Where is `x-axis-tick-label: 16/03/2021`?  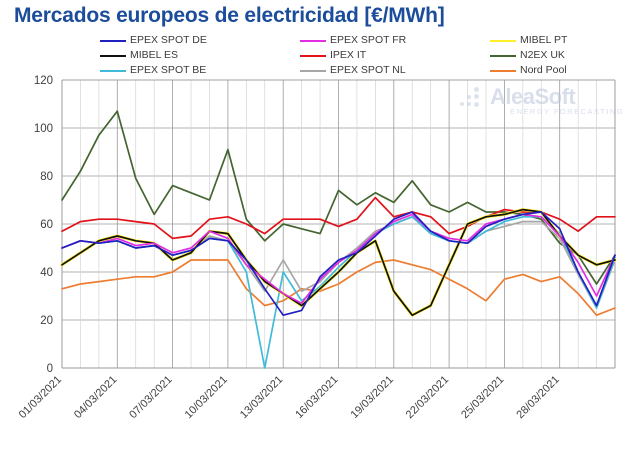
x-axis-tick-label: 16/03/2021 is located at coordinates (316, 397).